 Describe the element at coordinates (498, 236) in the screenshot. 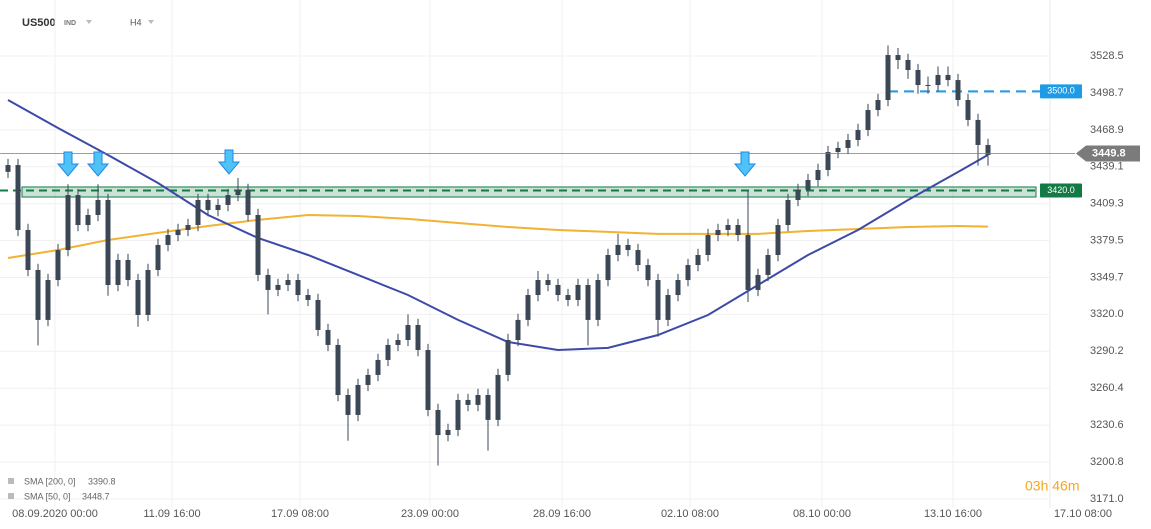

I see `sma-line` at that location.